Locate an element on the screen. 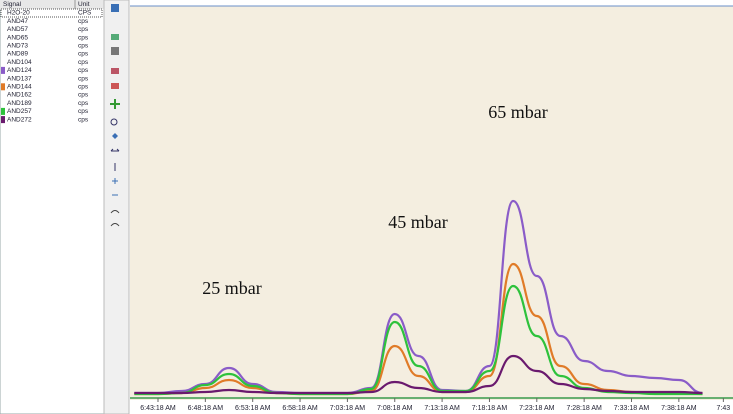 This screenshot has width=733, height=414. zoom-icon is located at coordinates (114, 122).